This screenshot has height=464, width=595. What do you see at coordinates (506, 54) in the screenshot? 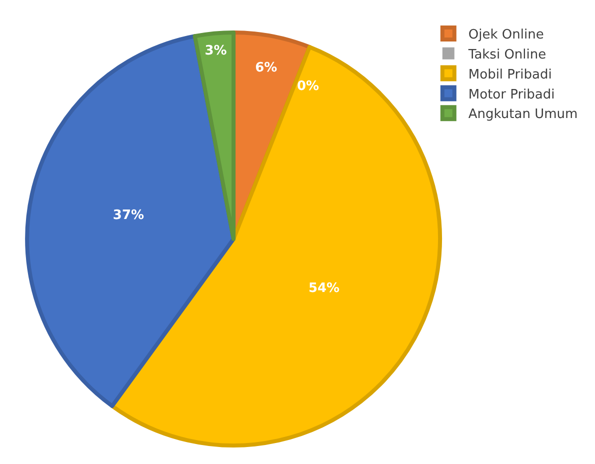
I see `legend-label: Taksi Online` at bounding box center [506, 54].